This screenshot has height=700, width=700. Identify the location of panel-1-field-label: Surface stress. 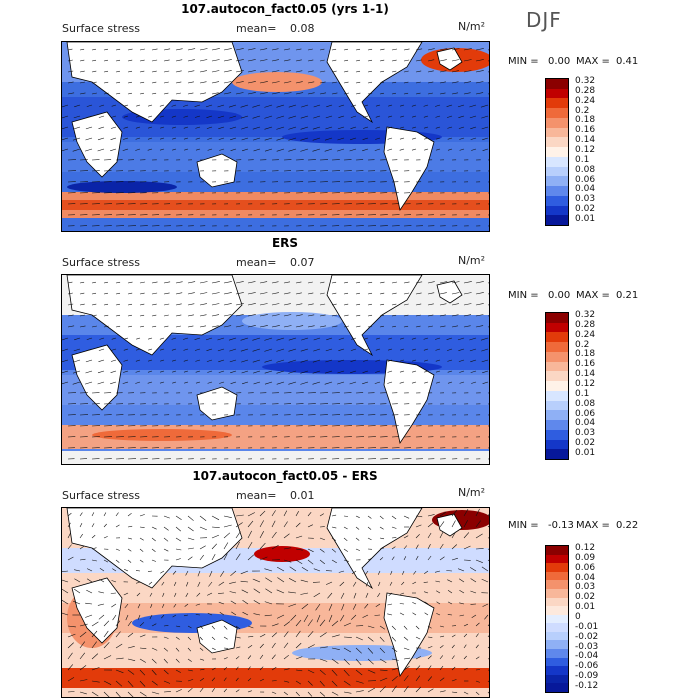
(101, 28).